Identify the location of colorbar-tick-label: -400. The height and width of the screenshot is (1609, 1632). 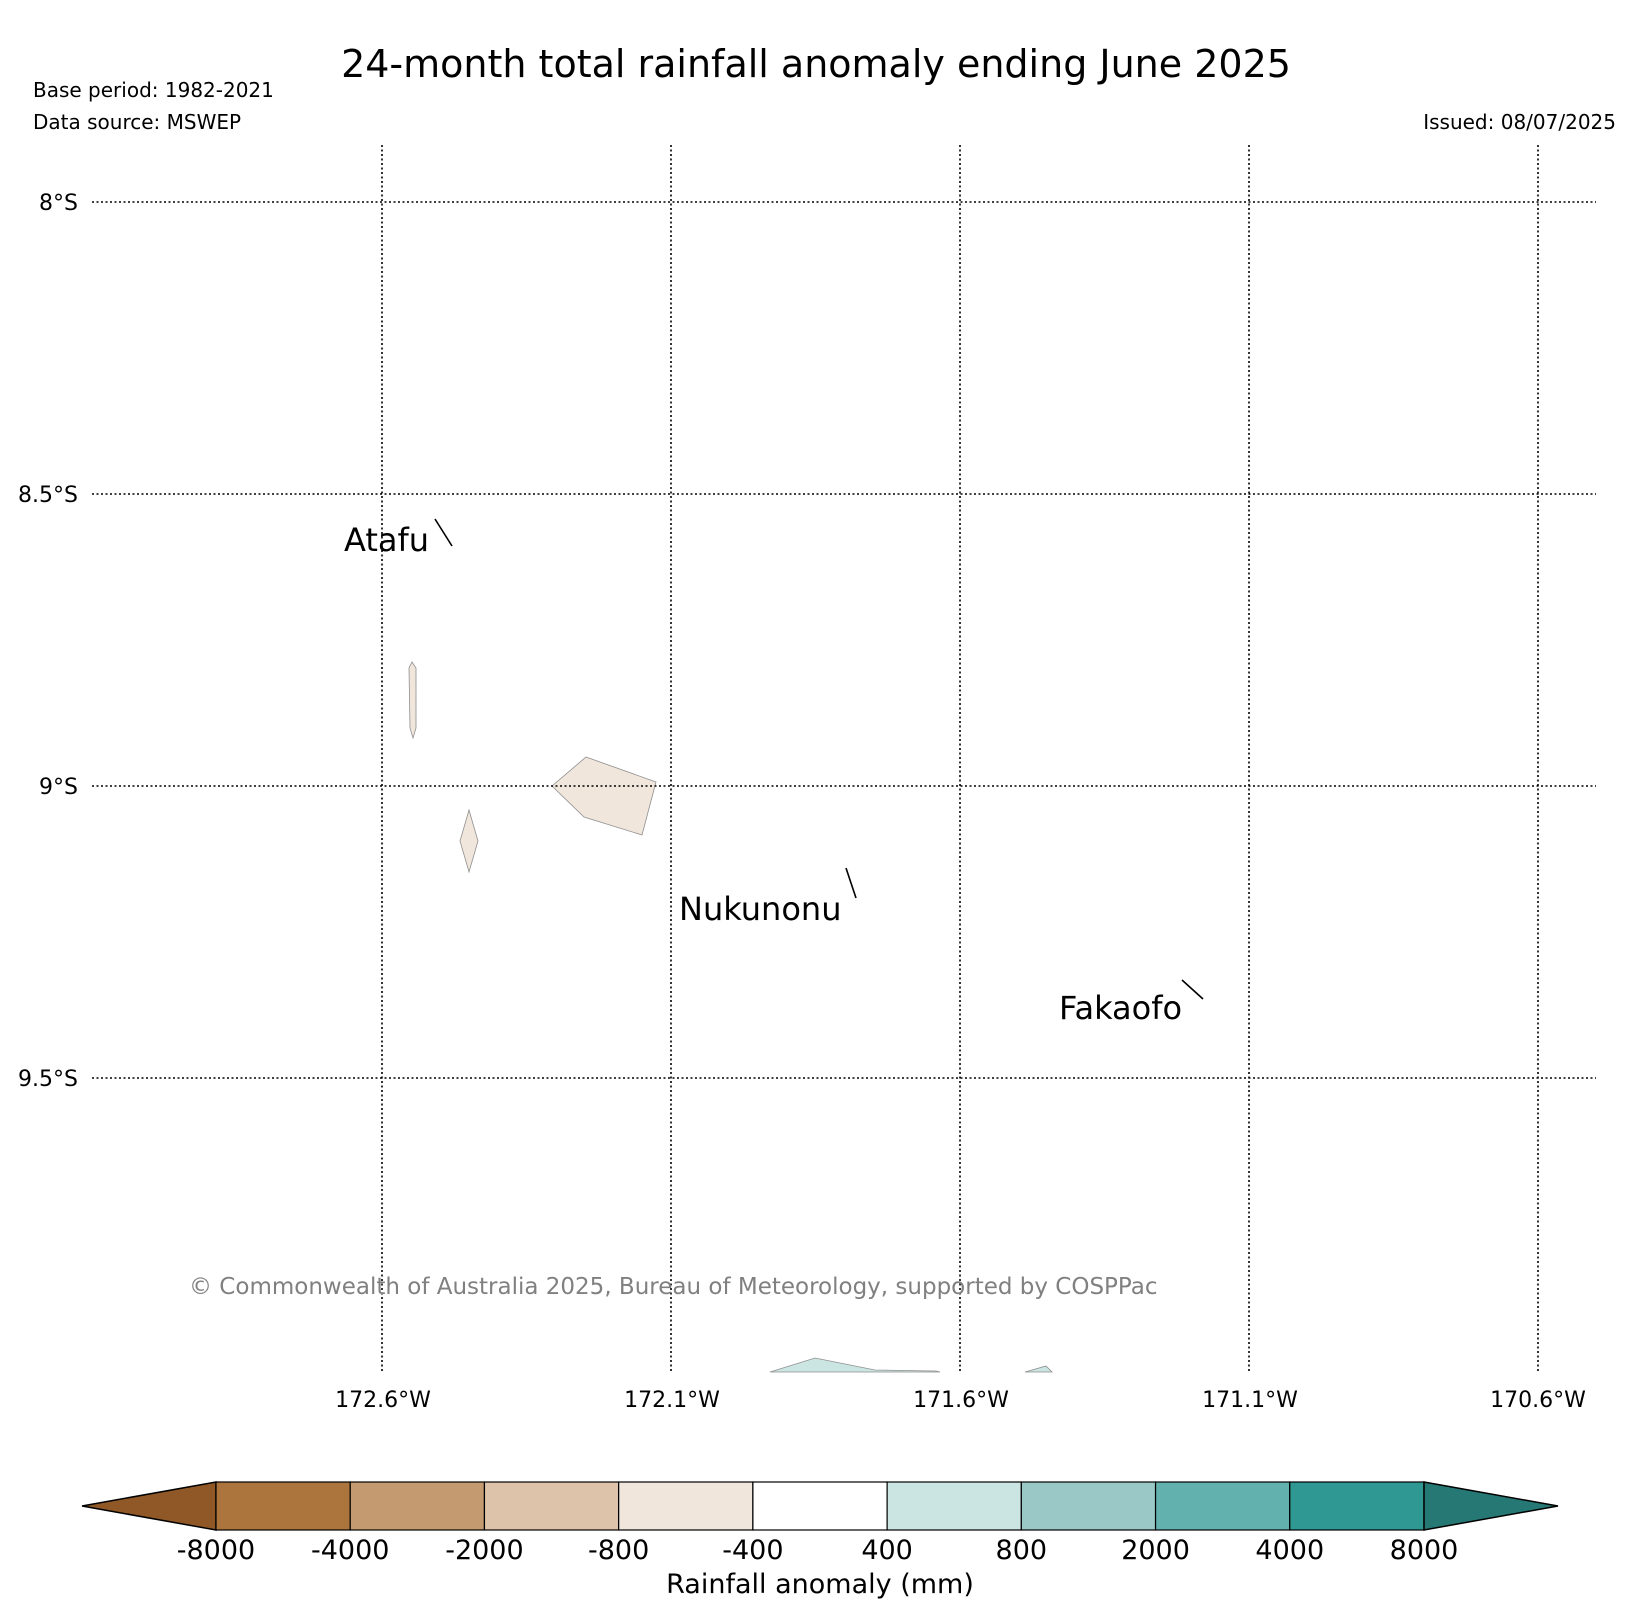
(752, 1550).